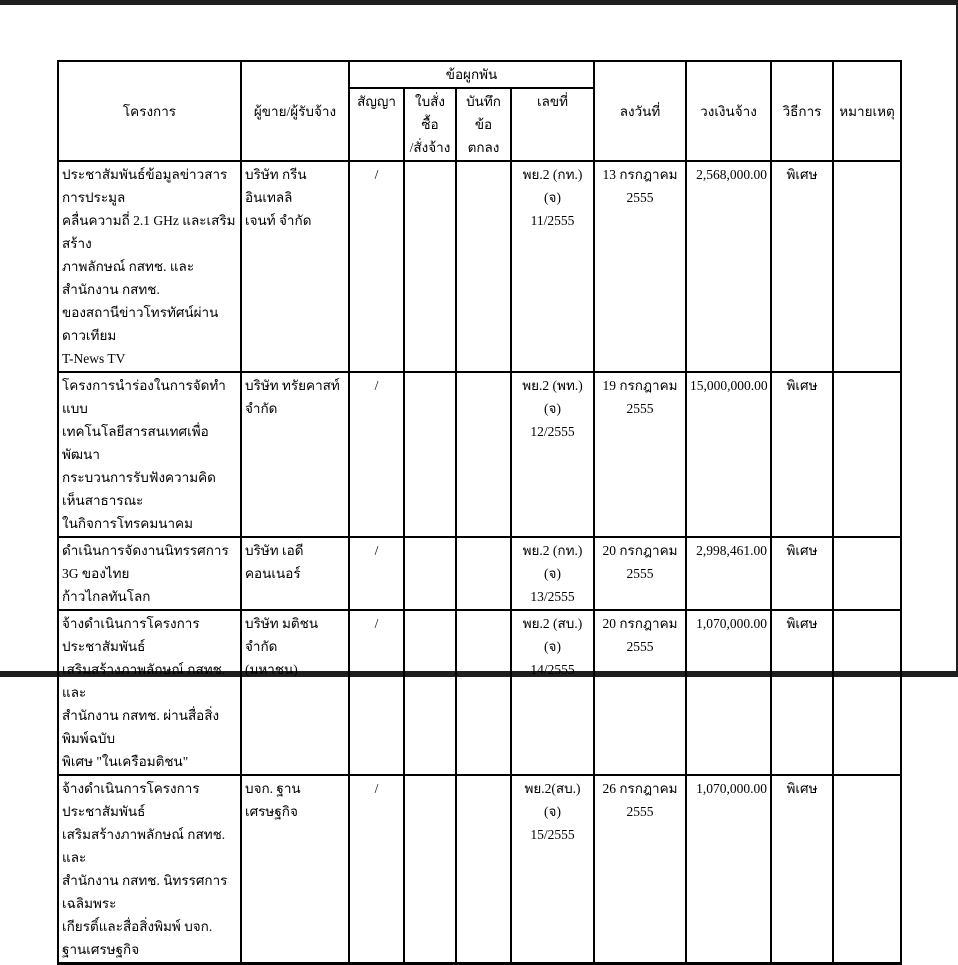 Image resolution: width=958 pixels, height=965 pixels. I want to click on date-cell: 26 กรกฎาคม 2555, so click(640, 869).